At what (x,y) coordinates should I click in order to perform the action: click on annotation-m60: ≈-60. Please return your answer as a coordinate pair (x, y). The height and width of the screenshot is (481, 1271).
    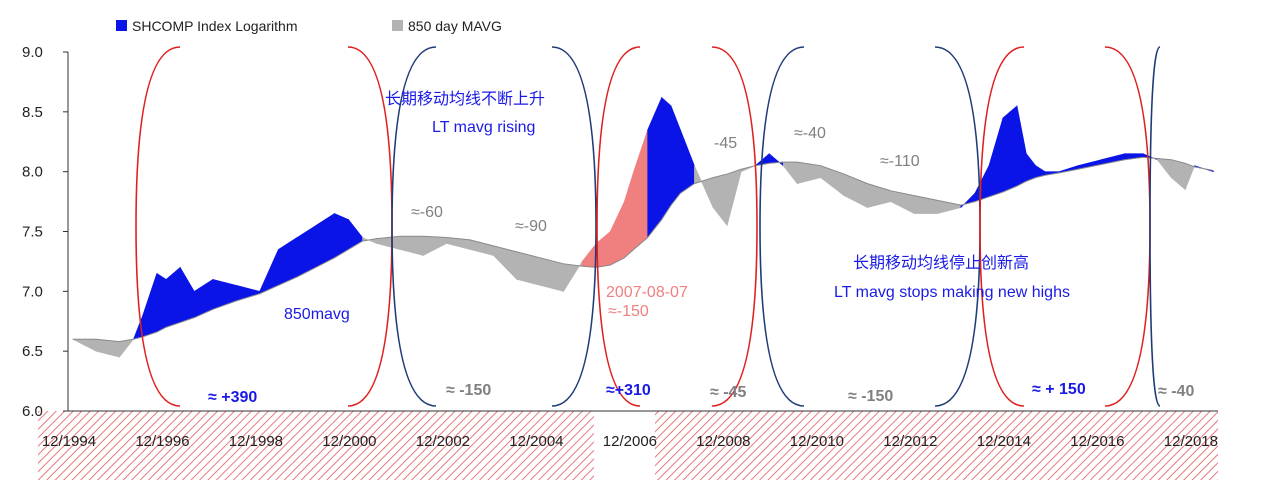
    Looking at the image, I should click on (427, 212).